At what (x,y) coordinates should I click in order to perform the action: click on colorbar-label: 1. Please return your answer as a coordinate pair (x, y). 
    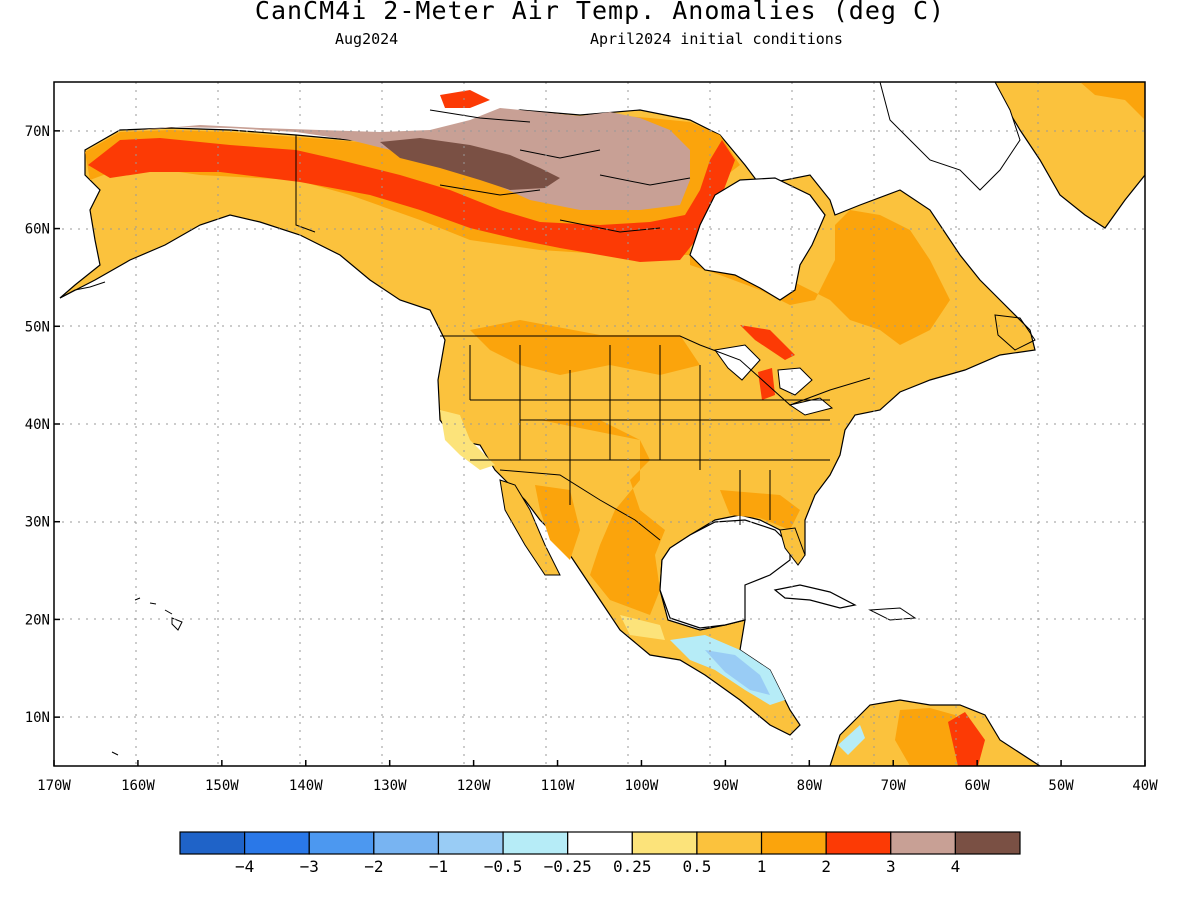
    Looking at the image, I should click on (762, 866).